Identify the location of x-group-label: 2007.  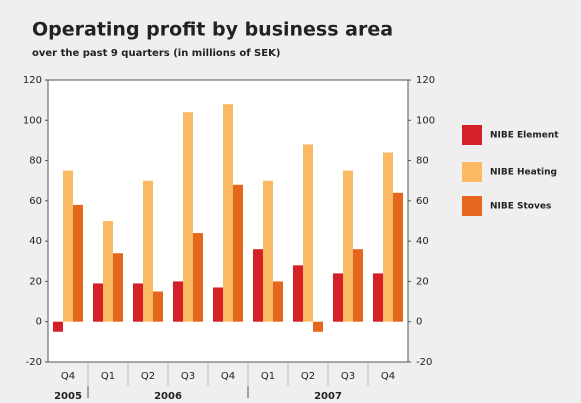
(328, 396).